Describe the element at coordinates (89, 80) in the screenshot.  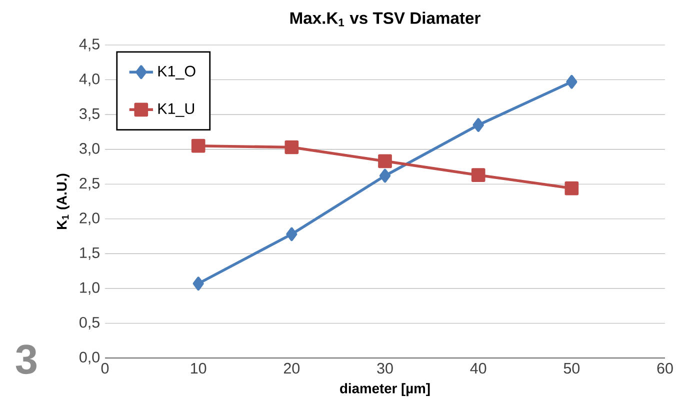
I see `y-tick-label: 4,0` at that location.